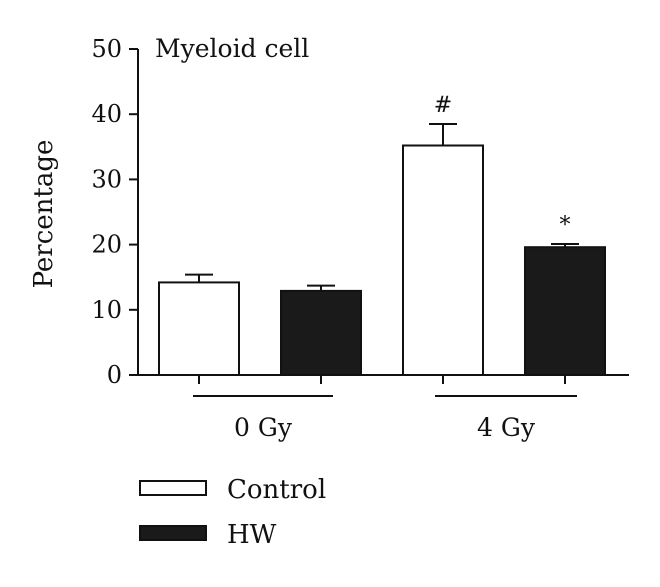 The height and width of the screenshot is (587, 660). Describe the element at coordinates (565, 225) in the screenshot. I see `significance-marker: *` at that location.